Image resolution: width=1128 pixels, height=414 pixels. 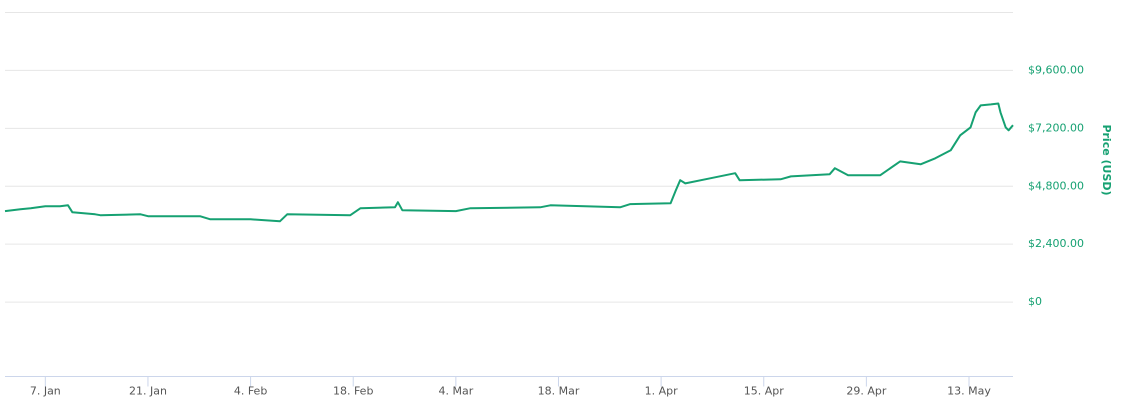 I want to click on x-tick-label: 29. Apr, so click(x=866, y=391).